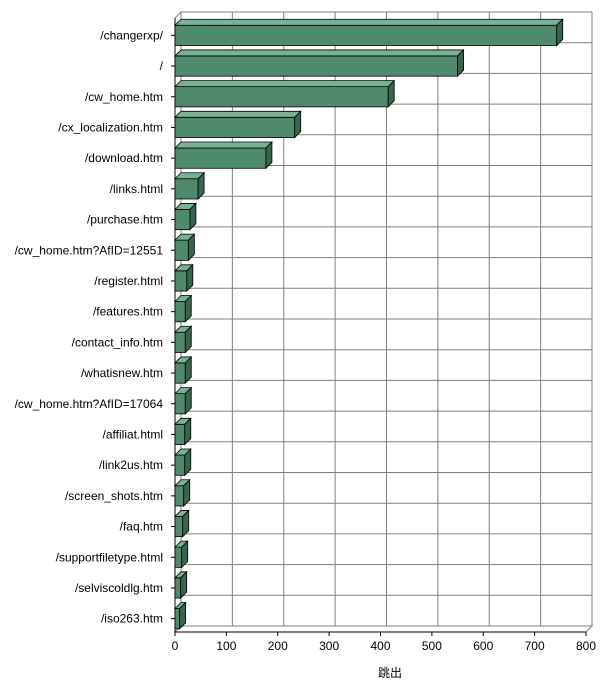 This screenshot has height=699, width=600. What do you see at coordinates (128, 312) in the screenshot?
I see `y-tick-label-9: /features.htm` at bounding box center [128, 312].